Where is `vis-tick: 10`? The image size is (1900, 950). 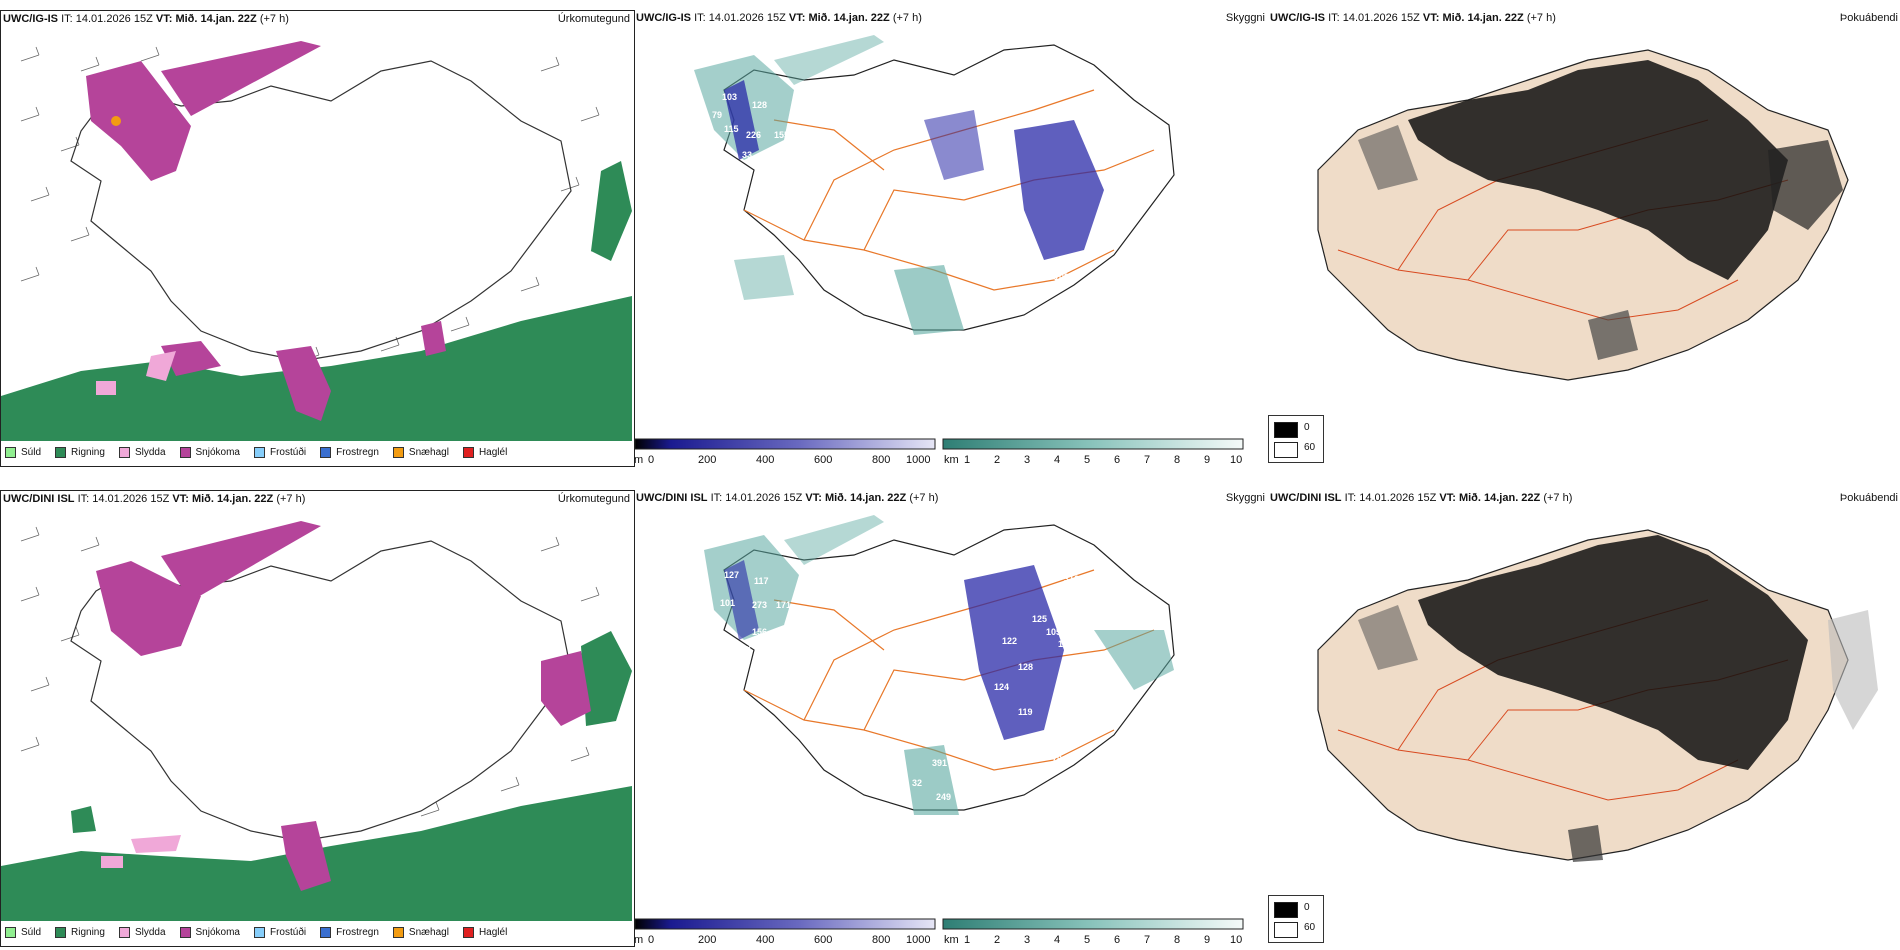
vis-tick: 10 is located at coordinates (1236, 460).